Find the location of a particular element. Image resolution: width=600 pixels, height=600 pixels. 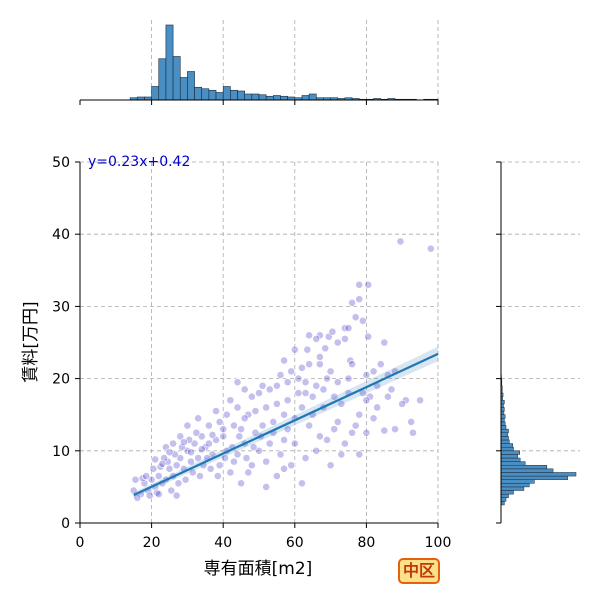

x-tick-label: 20 is located at coordinates (152, 543).